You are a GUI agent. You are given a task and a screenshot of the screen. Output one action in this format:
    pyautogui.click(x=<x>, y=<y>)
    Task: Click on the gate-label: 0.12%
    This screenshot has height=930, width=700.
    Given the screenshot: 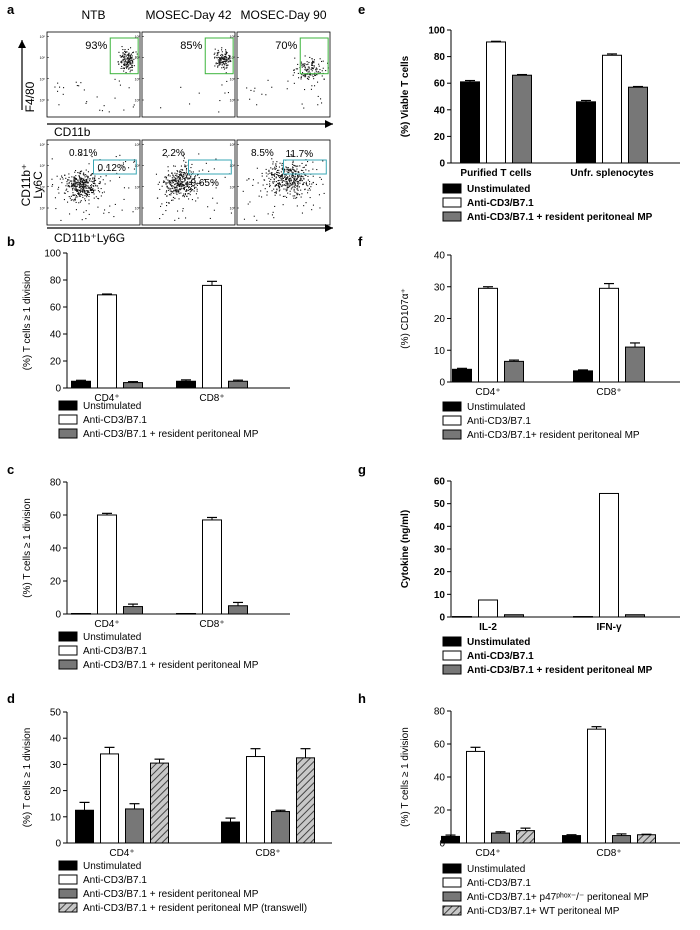 What is the action you would take?
    pyautogui.click(x=112, y=168)
    